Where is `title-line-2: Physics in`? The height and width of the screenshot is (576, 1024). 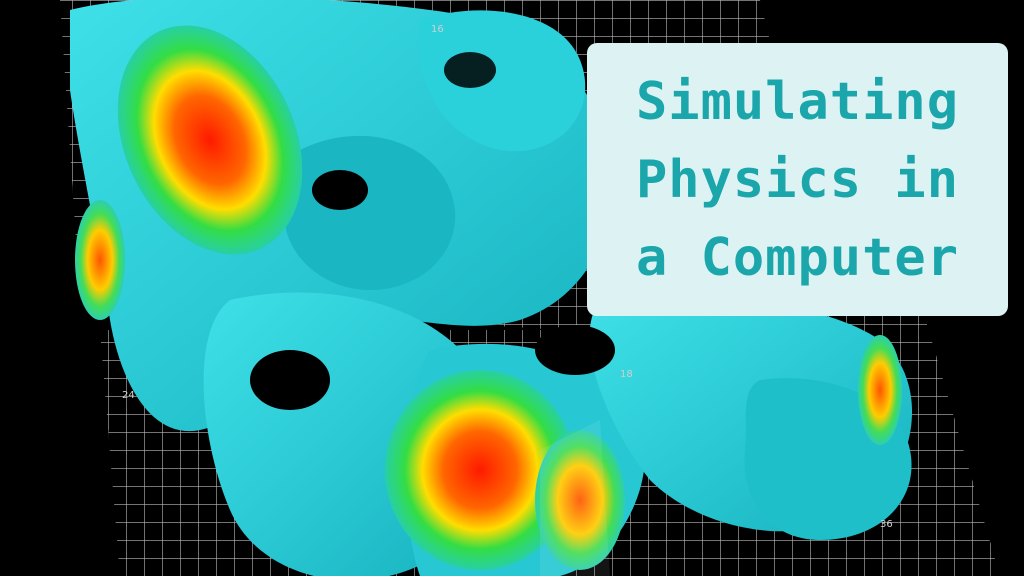
title-line-2: Physics in is located at coordinates (797, 179).